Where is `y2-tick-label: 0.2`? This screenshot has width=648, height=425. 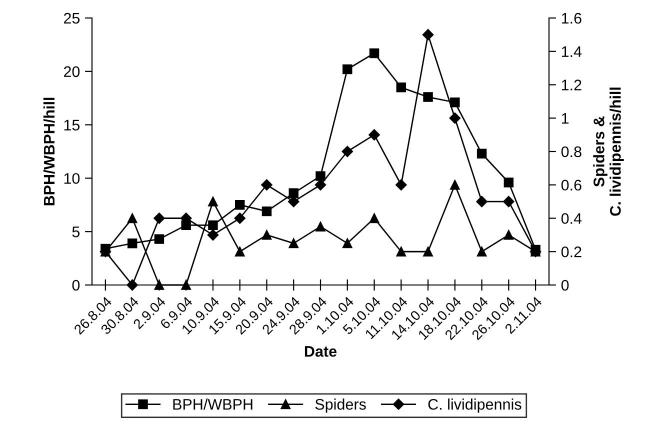
y2-tick-label: 0.2 is located at coordinates (571, 252).